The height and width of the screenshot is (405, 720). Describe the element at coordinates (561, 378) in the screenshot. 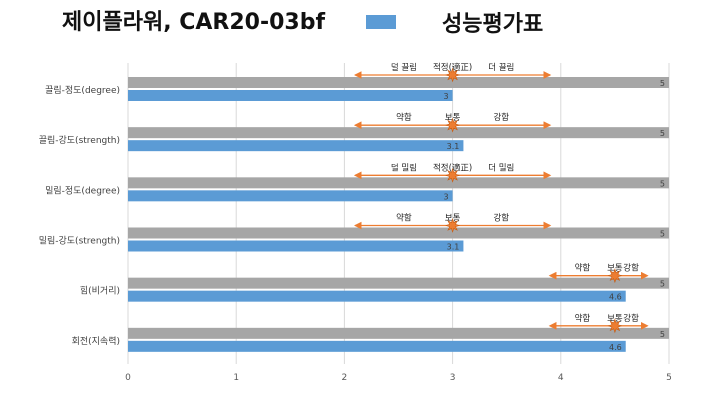

I see `x-tick-label: 4` at that location.